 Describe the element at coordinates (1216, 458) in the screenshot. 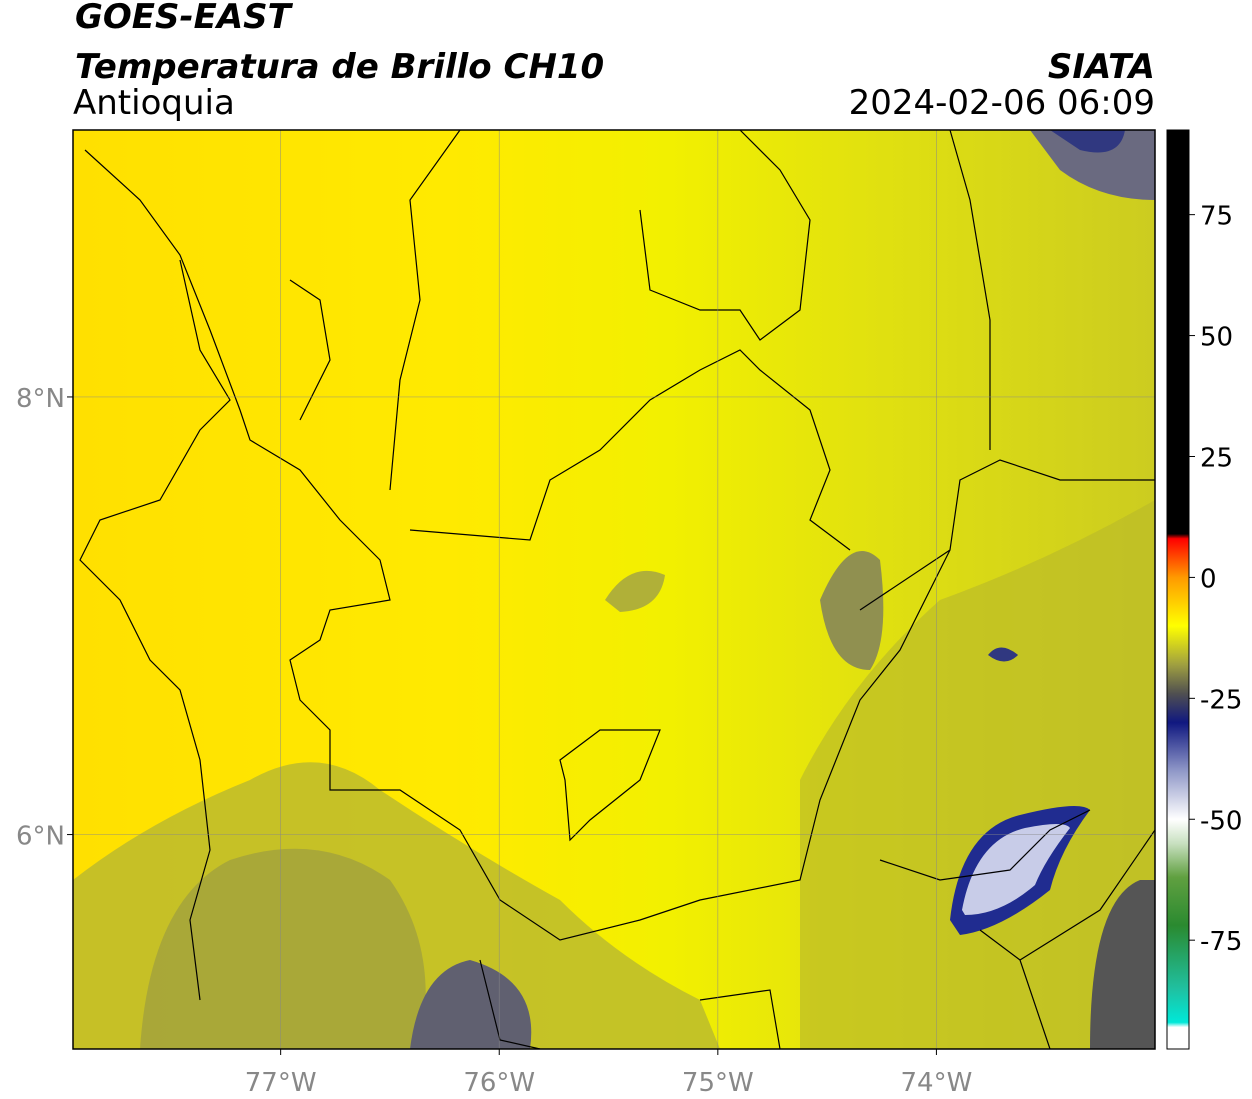

I see `colorbar-tick-label: 25` at that location.